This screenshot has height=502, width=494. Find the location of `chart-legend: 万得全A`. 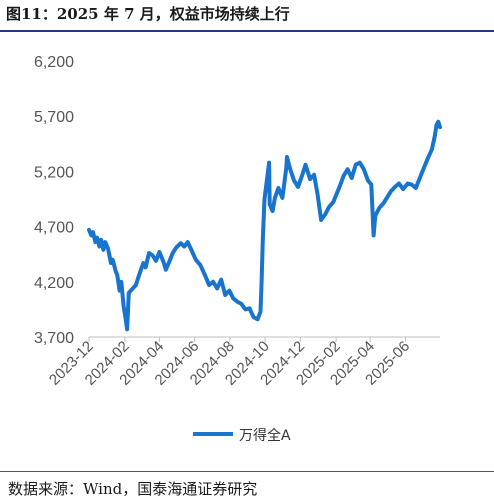

chart-legend: 万得全A is located at coordinates (242, 435).